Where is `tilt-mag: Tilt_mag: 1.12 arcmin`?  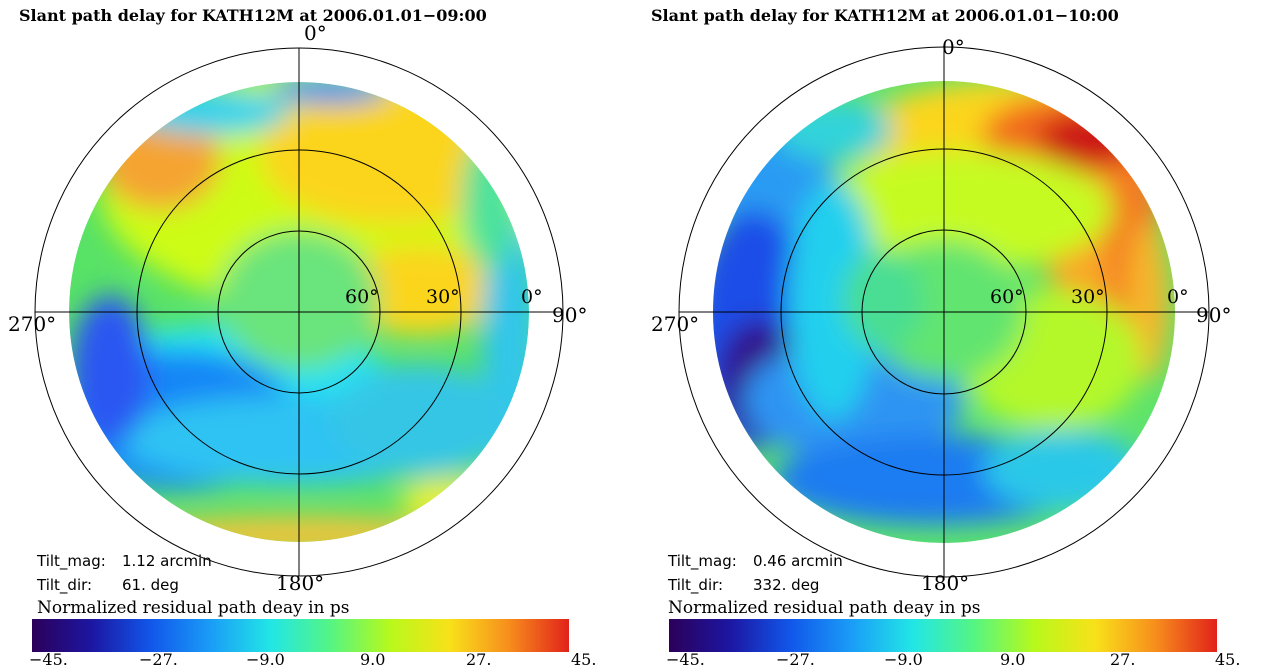 tilt-mag: Tilt_mag: 1.12 arcmin is located at coordinates (124, 561).